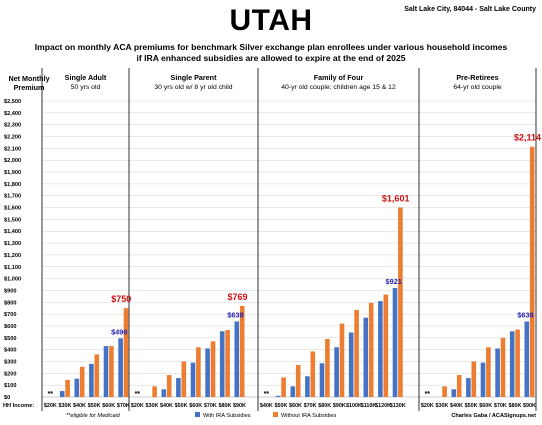 The width and height of the screenshot is (542, 425). I want to click on y-tick-label: $1,600, so click(12, 209).